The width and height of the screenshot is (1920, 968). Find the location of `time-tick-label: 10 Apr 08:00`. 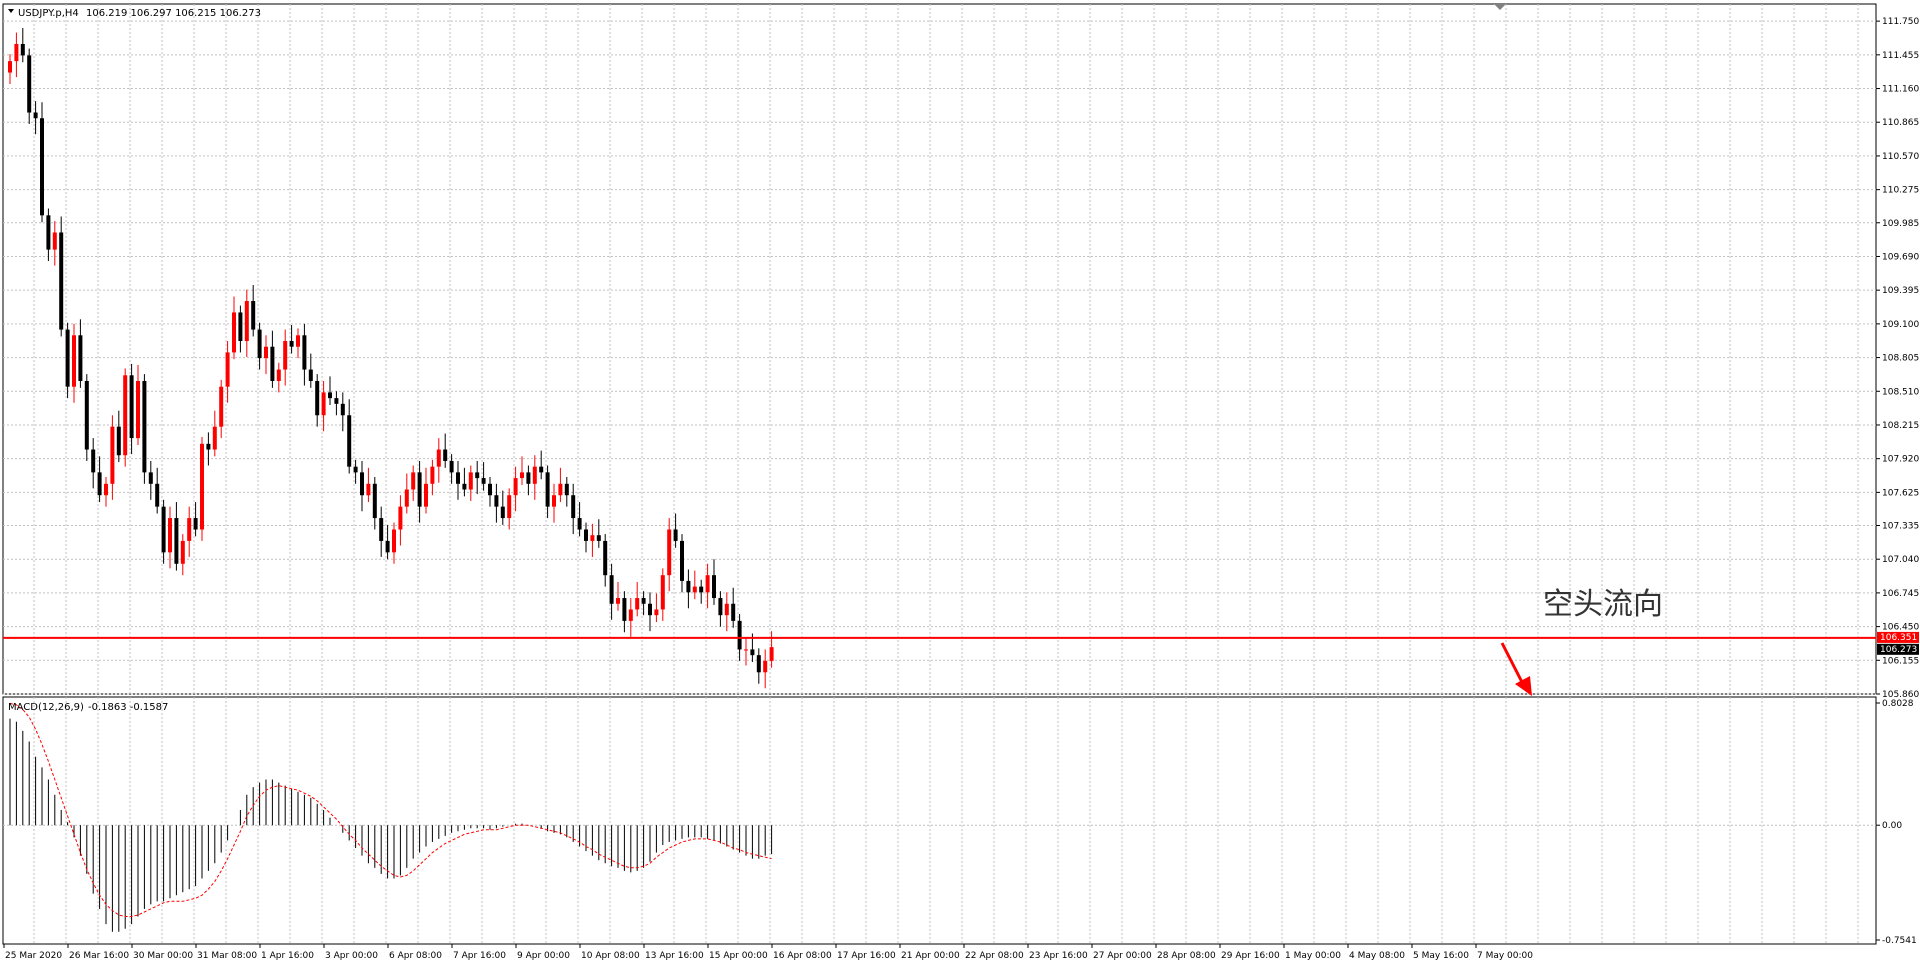

time-tick-label: 10 Apr 08:00 is located at coordinates (610, 956).